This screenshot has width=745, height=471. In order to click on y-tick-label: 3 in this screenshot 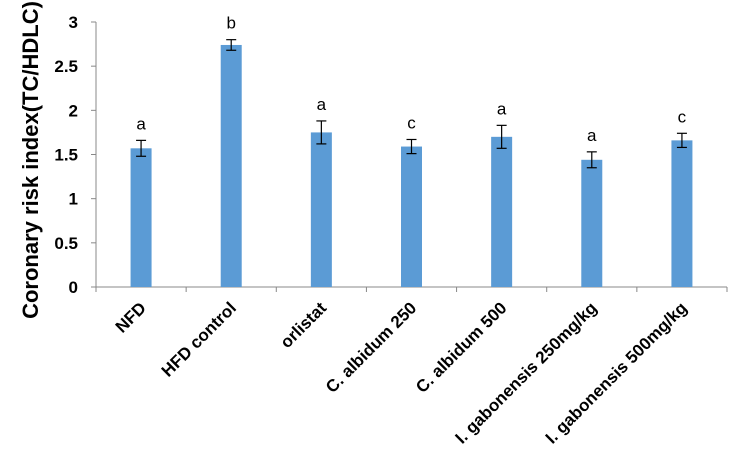, I will do `click(73, 22)`.